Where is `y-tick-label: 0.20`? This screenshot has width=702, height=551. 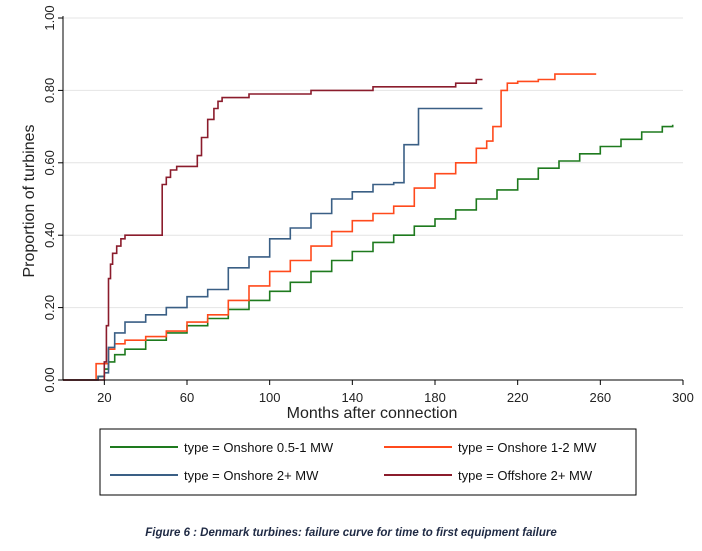 y-tick-label: 0.20 is located at coordinates (49, 307).